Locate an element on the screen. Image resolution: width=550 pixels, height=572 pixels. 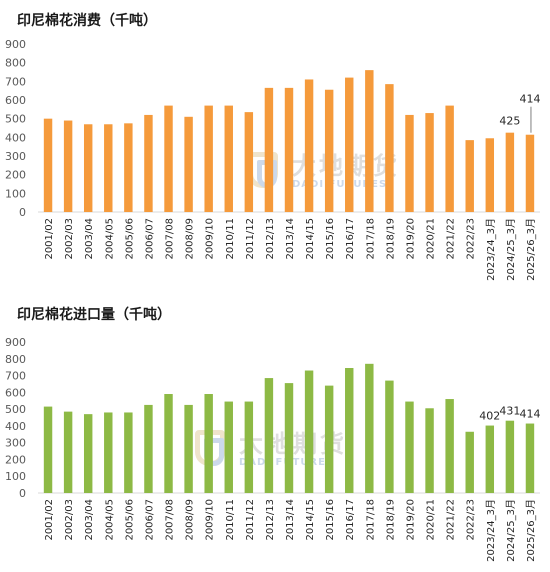
y-tick-label: 500 is located at coordinates (15, 409).